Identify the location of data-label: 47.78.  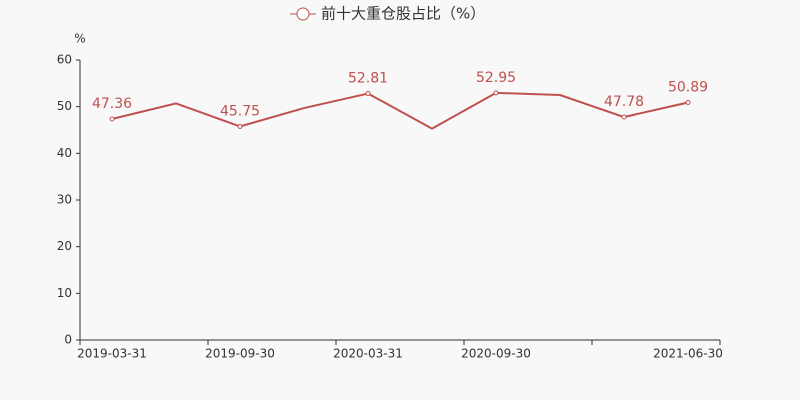
(624, 102).